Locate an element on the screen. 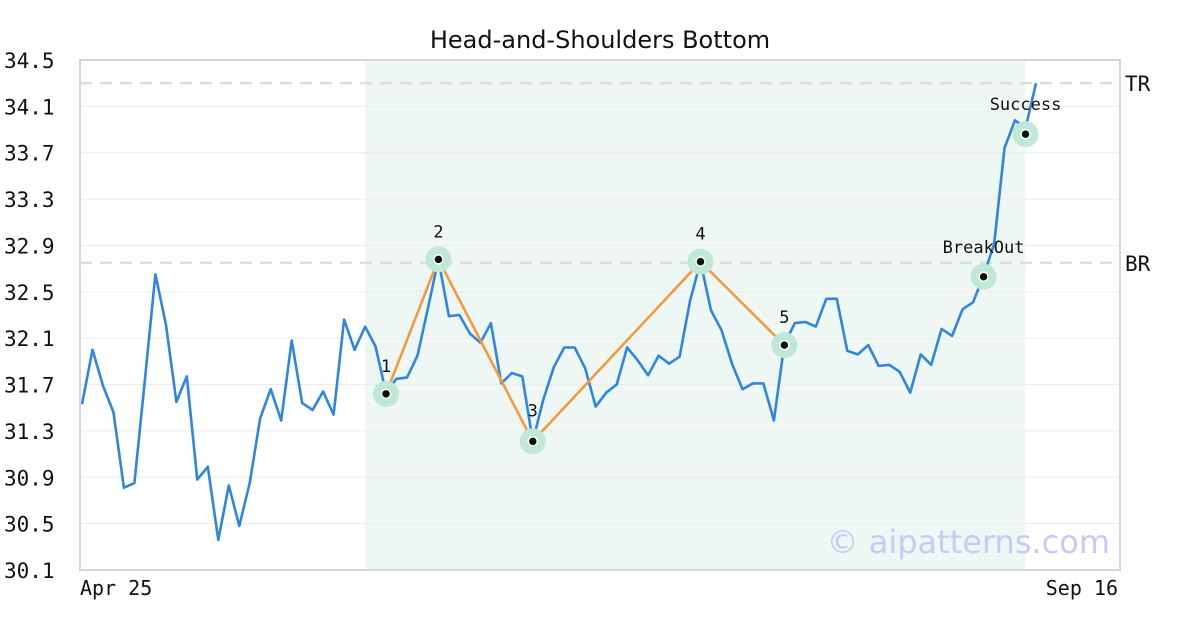 This screenshot has width=1200, height=630. y-tick-label: 30.1 is located at coordinates (29, 571).